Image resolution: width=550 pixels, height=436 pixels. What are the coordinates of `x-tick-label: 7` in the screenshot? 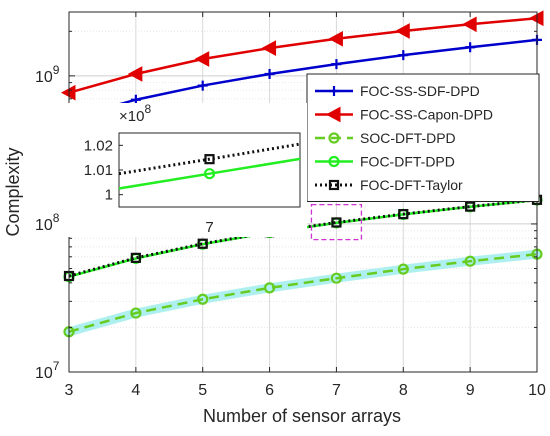 It's located at (336, 390).